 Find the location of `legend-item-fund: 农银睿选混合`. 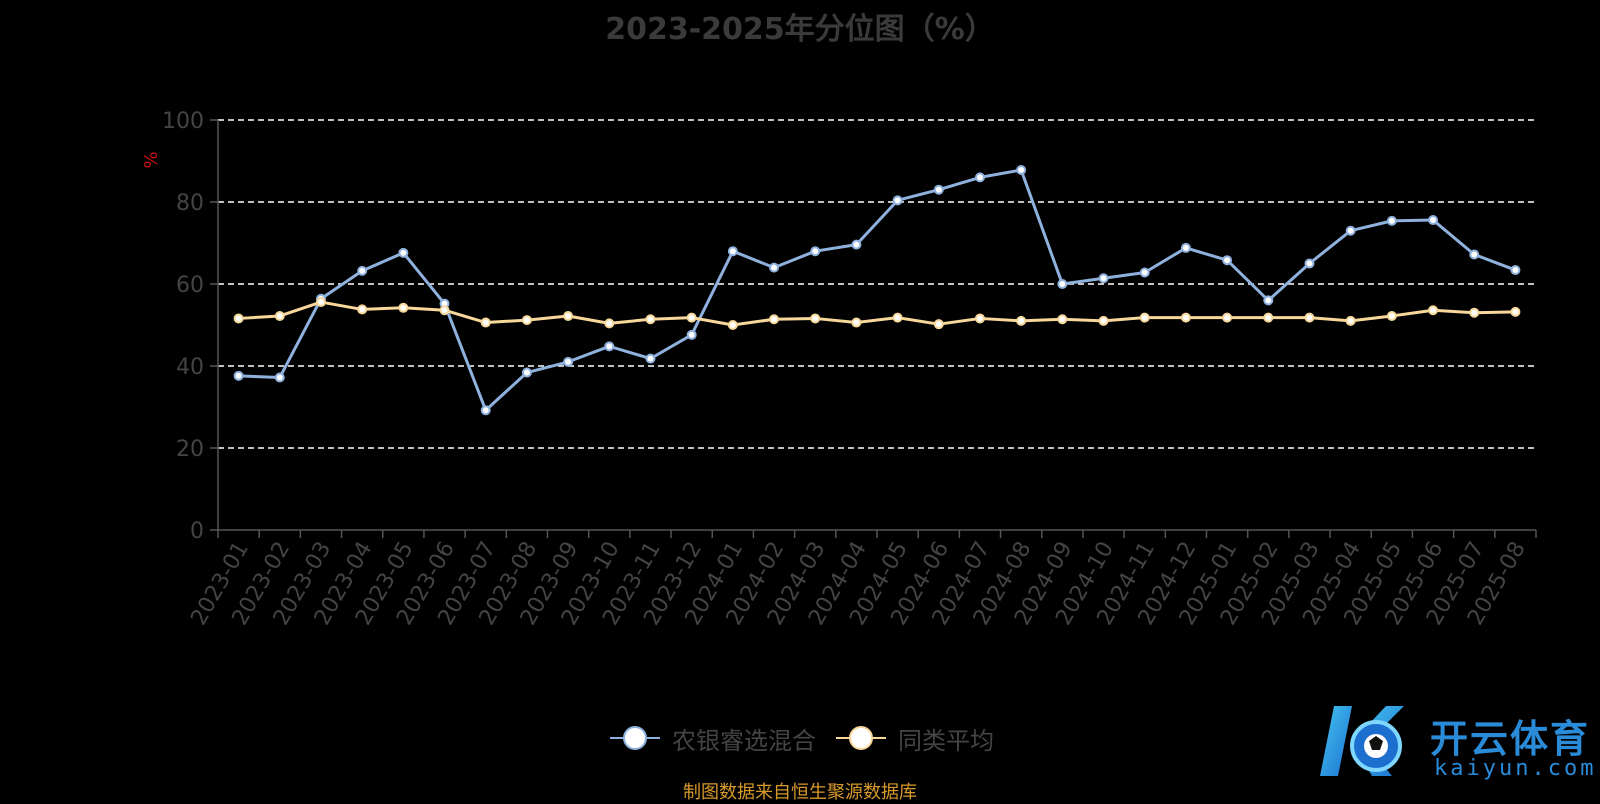

legend-item-fund: 农银睿选混合 is located at coordinates (713, 738).